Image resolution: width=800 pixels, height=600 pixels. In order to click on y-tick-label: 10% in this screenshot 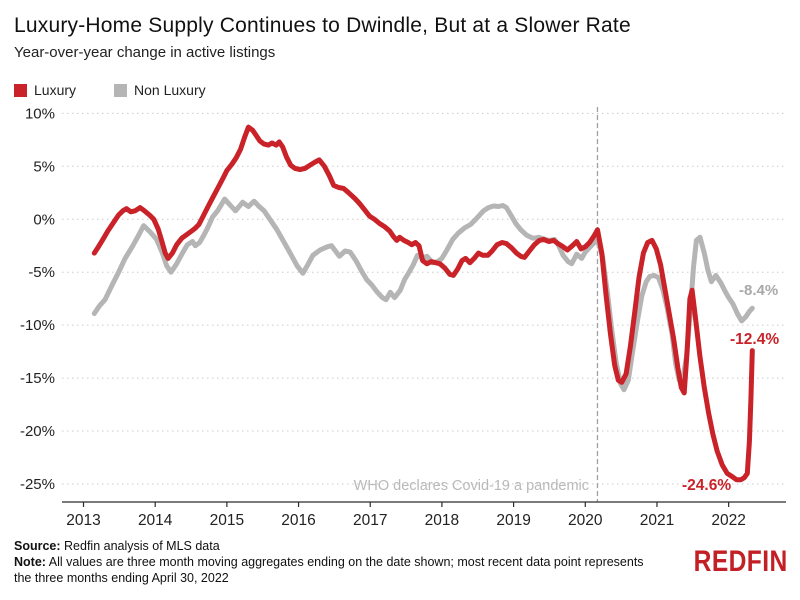, I will do `click(40, 113)`.